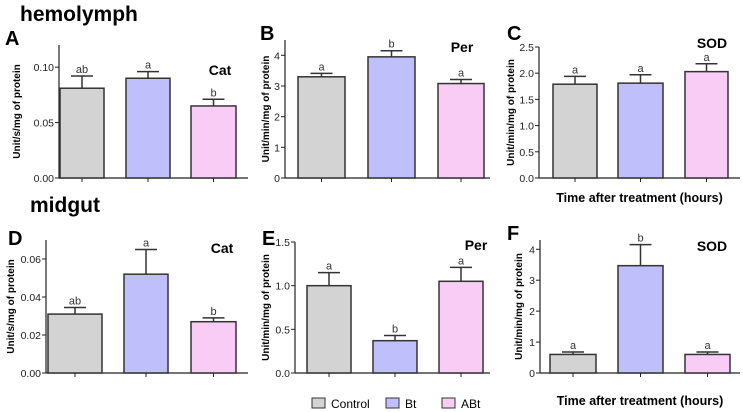 The width and height of the screenshot is (743, 412). Describe the element at coordinates (31, 298) in the screenshot. I see `y-tick-label: 0.04` at that location.